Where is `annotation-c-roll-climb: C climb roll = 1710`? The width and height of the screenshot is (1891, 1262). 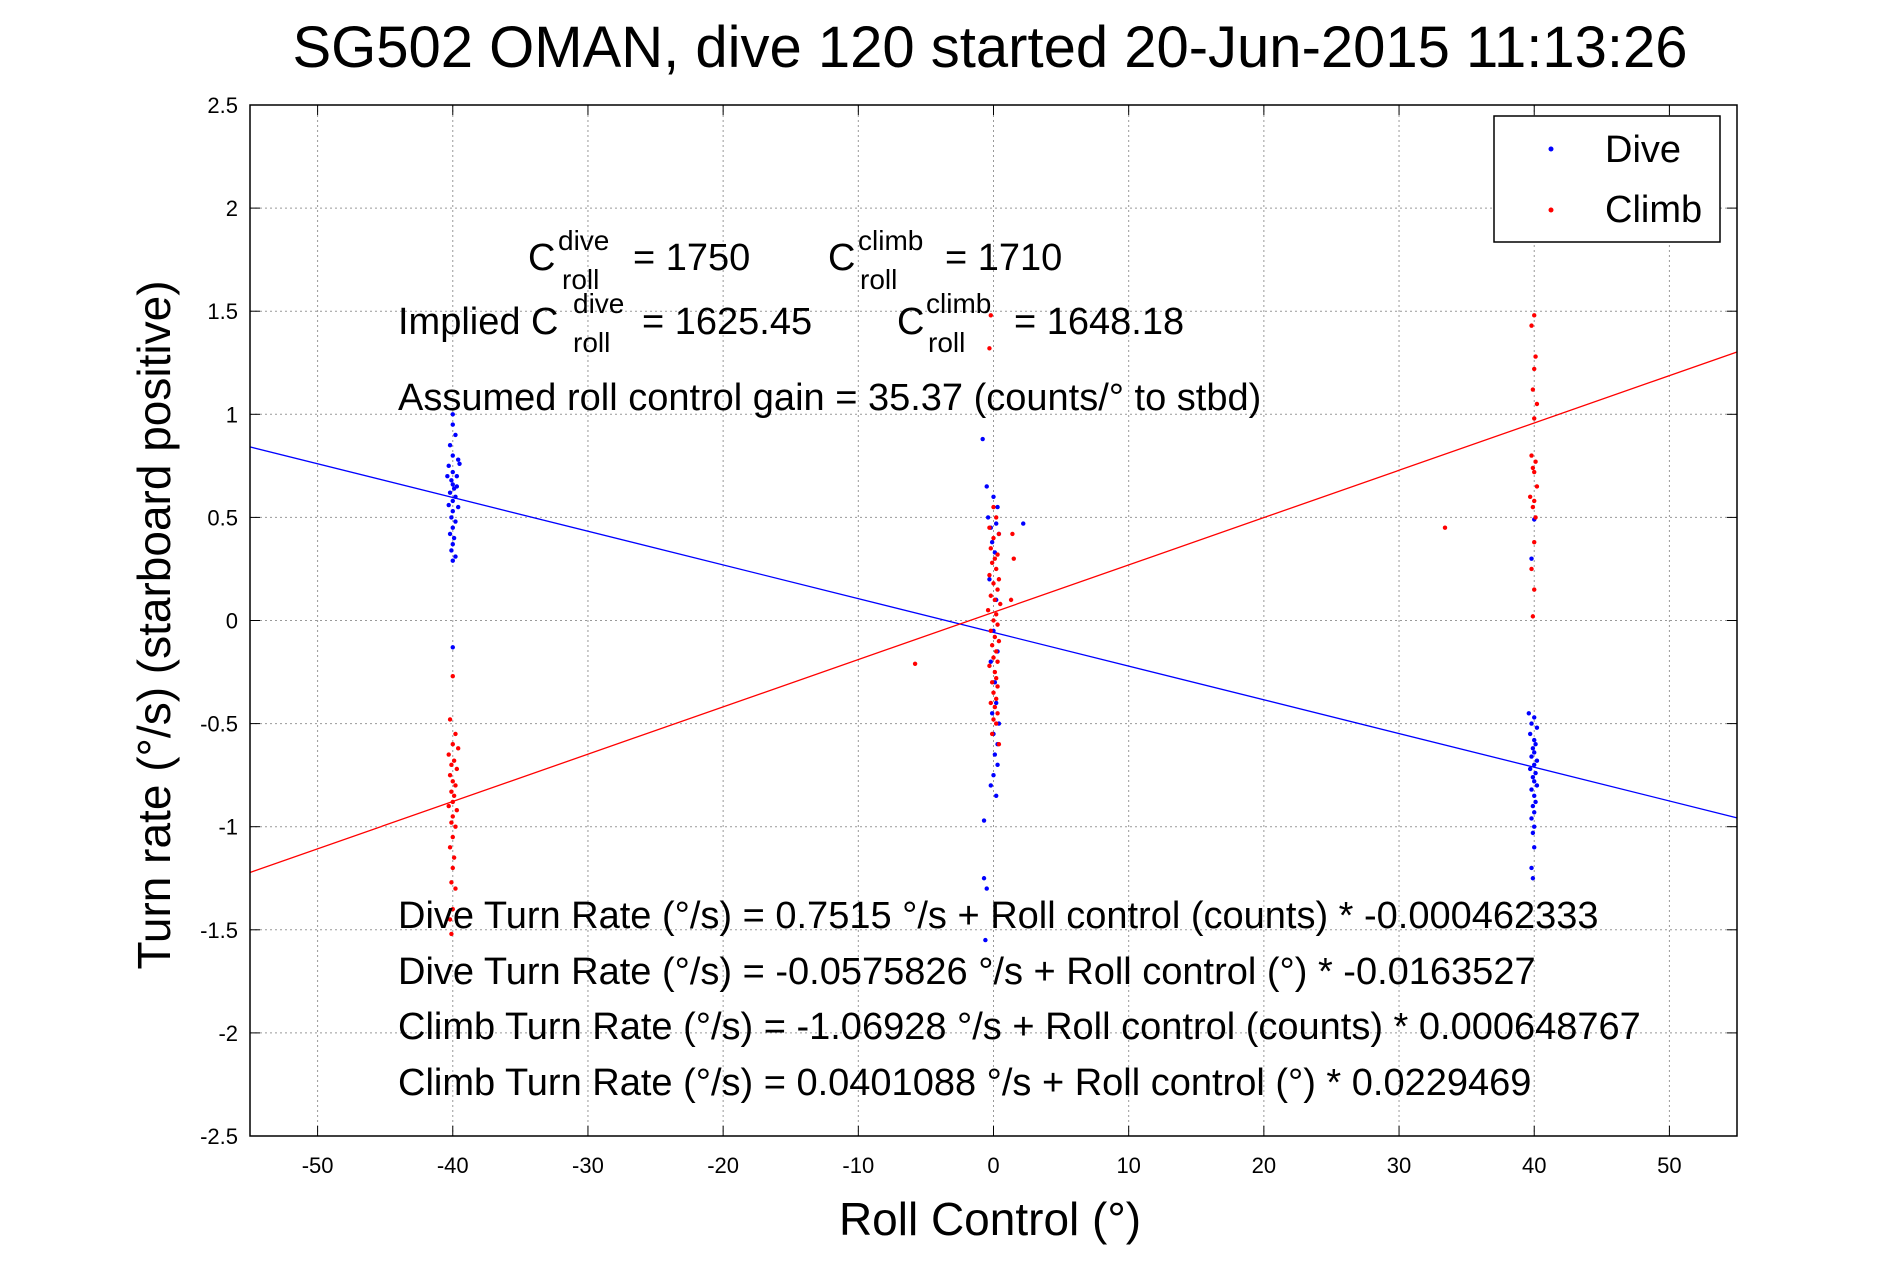
annotation-c-roll-climb: C climb roll = 1710 is located at coordinates (945, 260).